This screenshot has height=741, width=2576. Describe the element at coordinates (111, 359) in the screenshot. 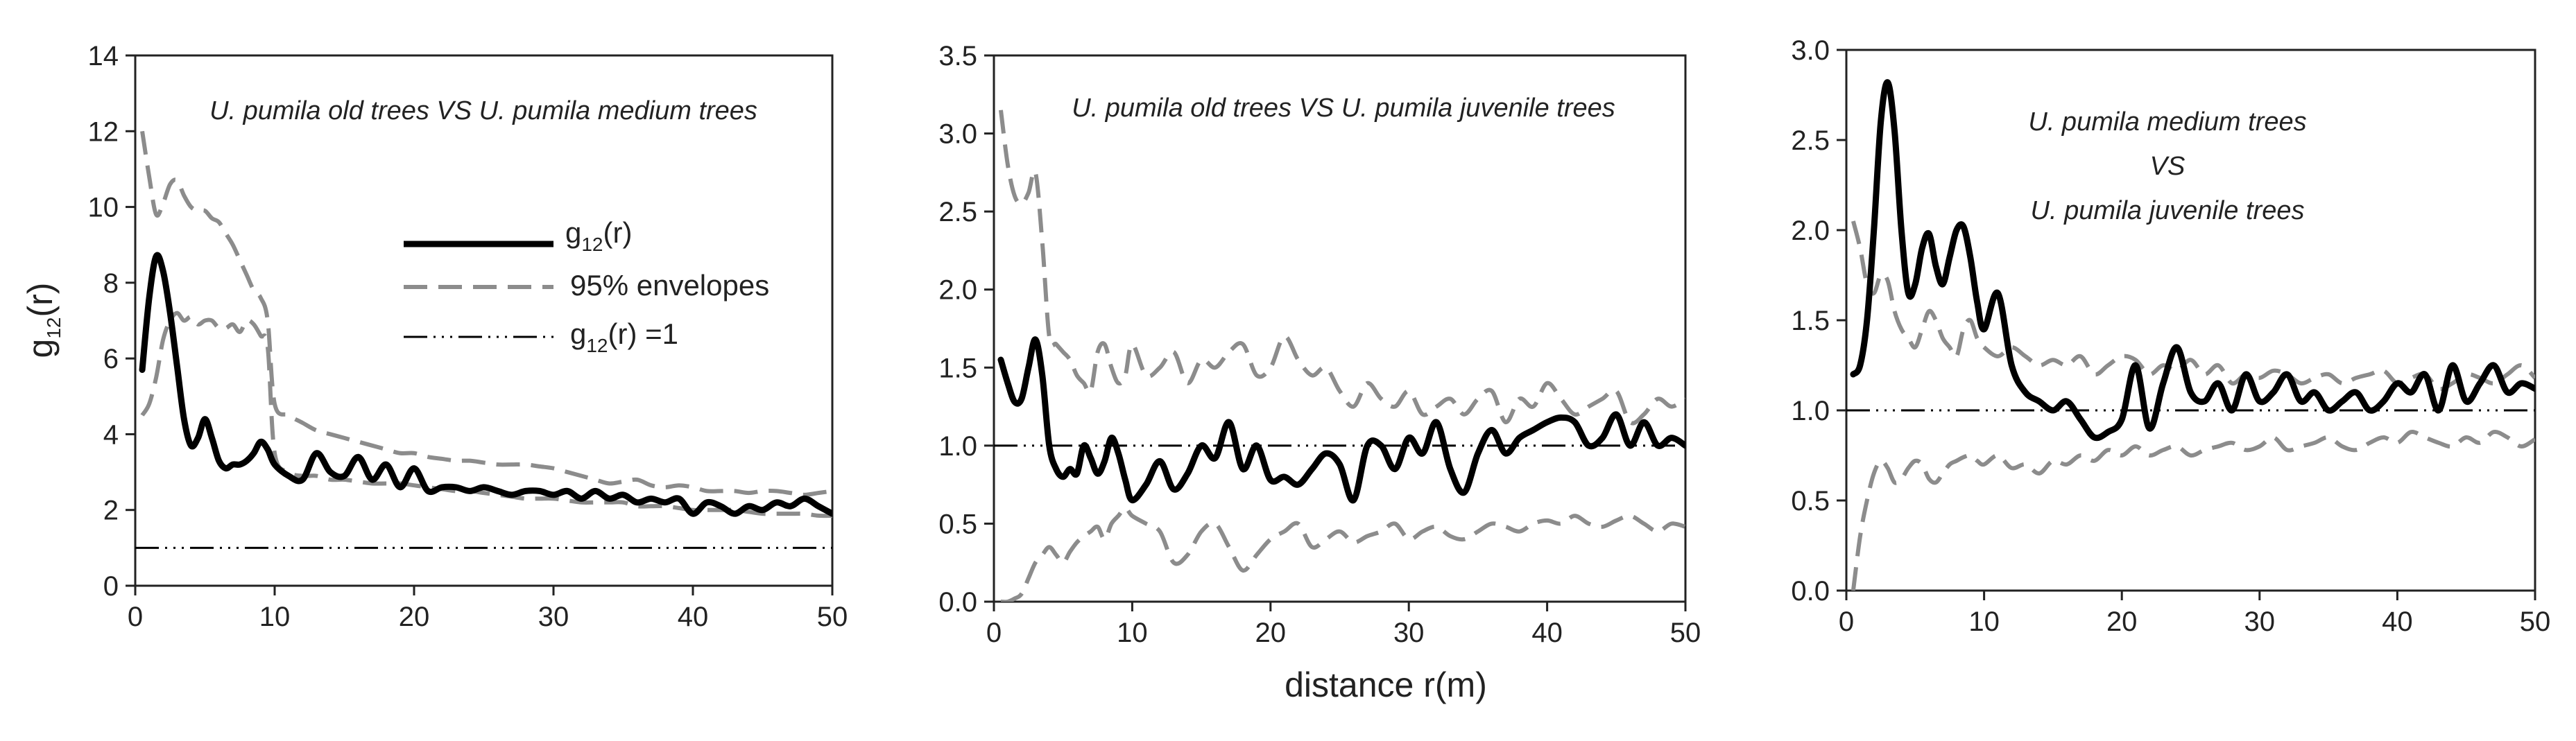

I see `y-tick-label: 6` at that location.